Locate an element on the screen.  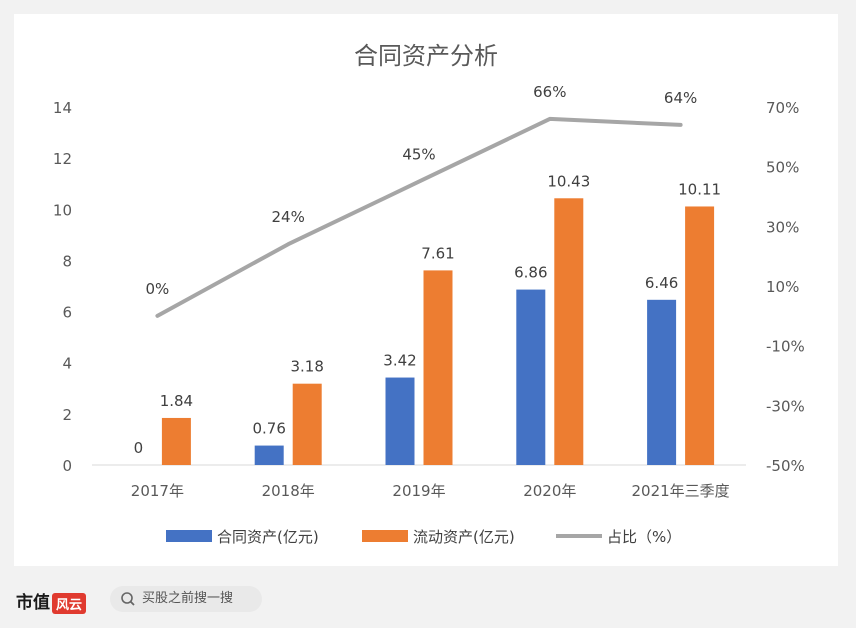
ratio-data-label: 0% is located at coordinates (158, 289).